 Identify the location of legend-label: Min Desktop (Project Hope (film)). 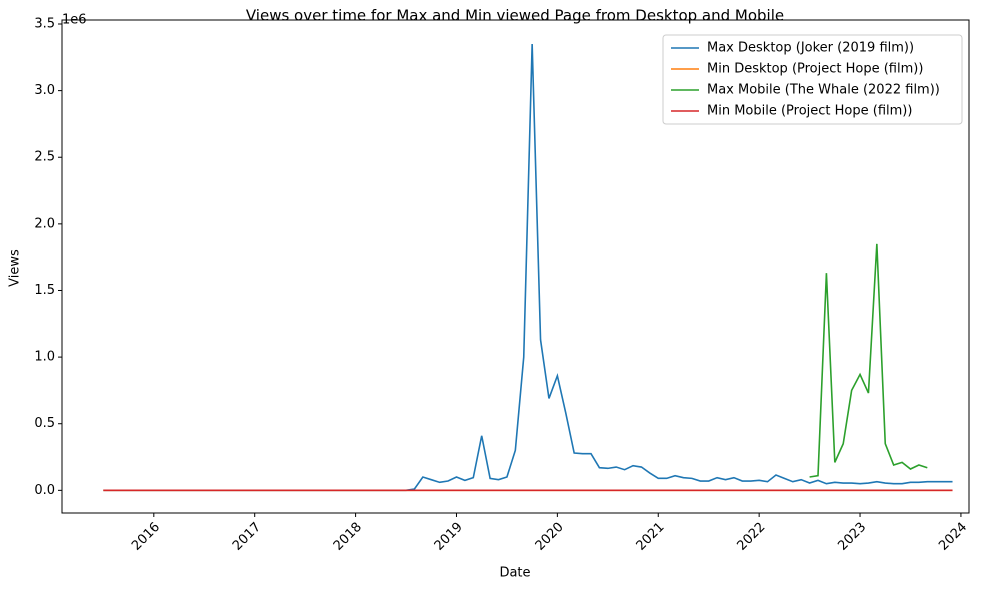
(815, 69).